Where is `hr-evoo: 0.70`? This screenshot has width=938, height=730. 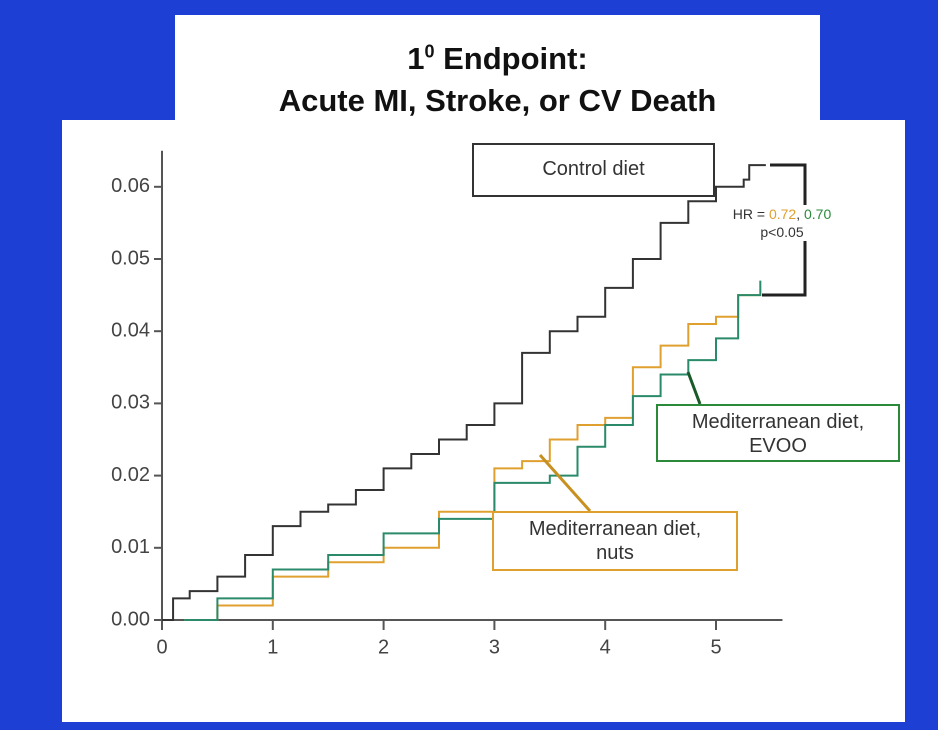
hr-evoo: 0.70 is located at coordinates (817, 214).